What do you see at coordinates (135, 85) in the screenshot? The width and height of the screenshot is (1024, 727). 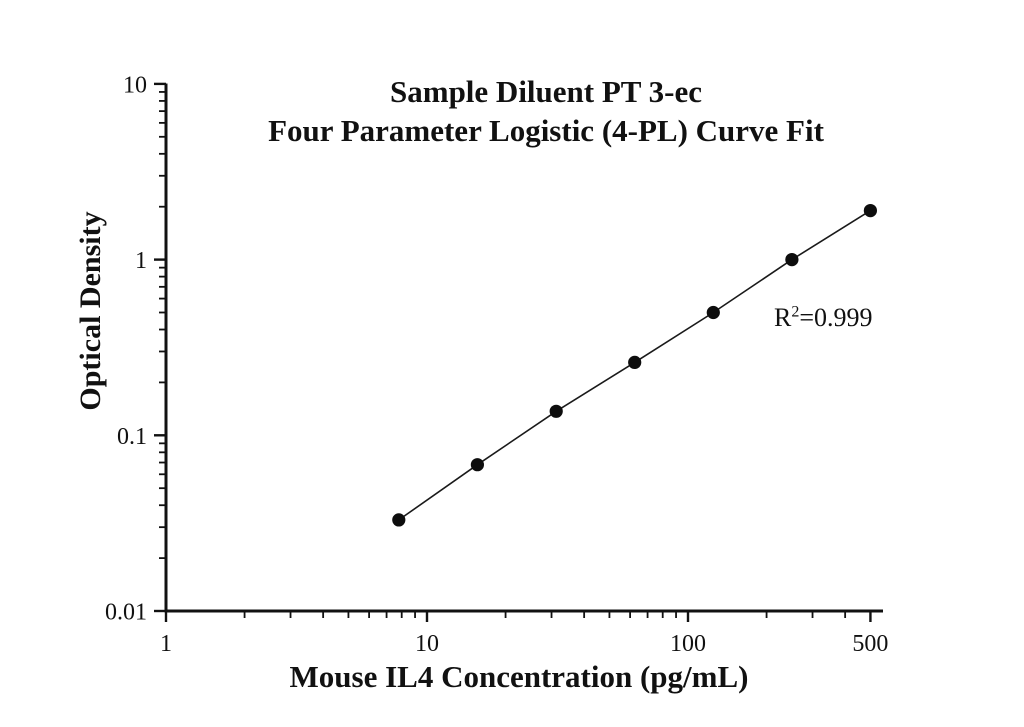 I see `y-tick-label: 10` at bounding box center [135, 85].